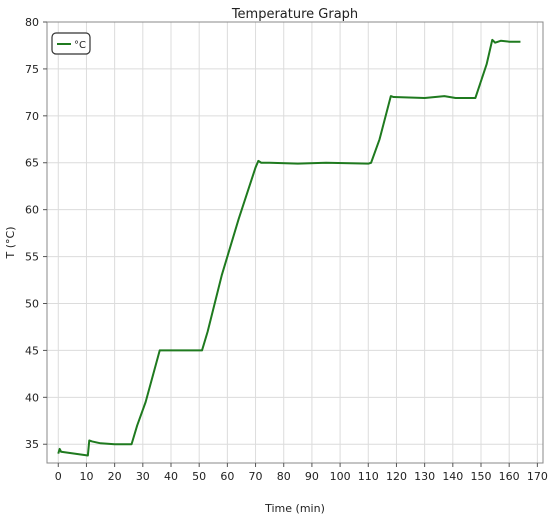 The height and width of the screenshot is (519, 550). What do you see at coordinates (32, 397) in the screenshot?
I see `y-tick-label: 40` at bounding box center [32, 397].